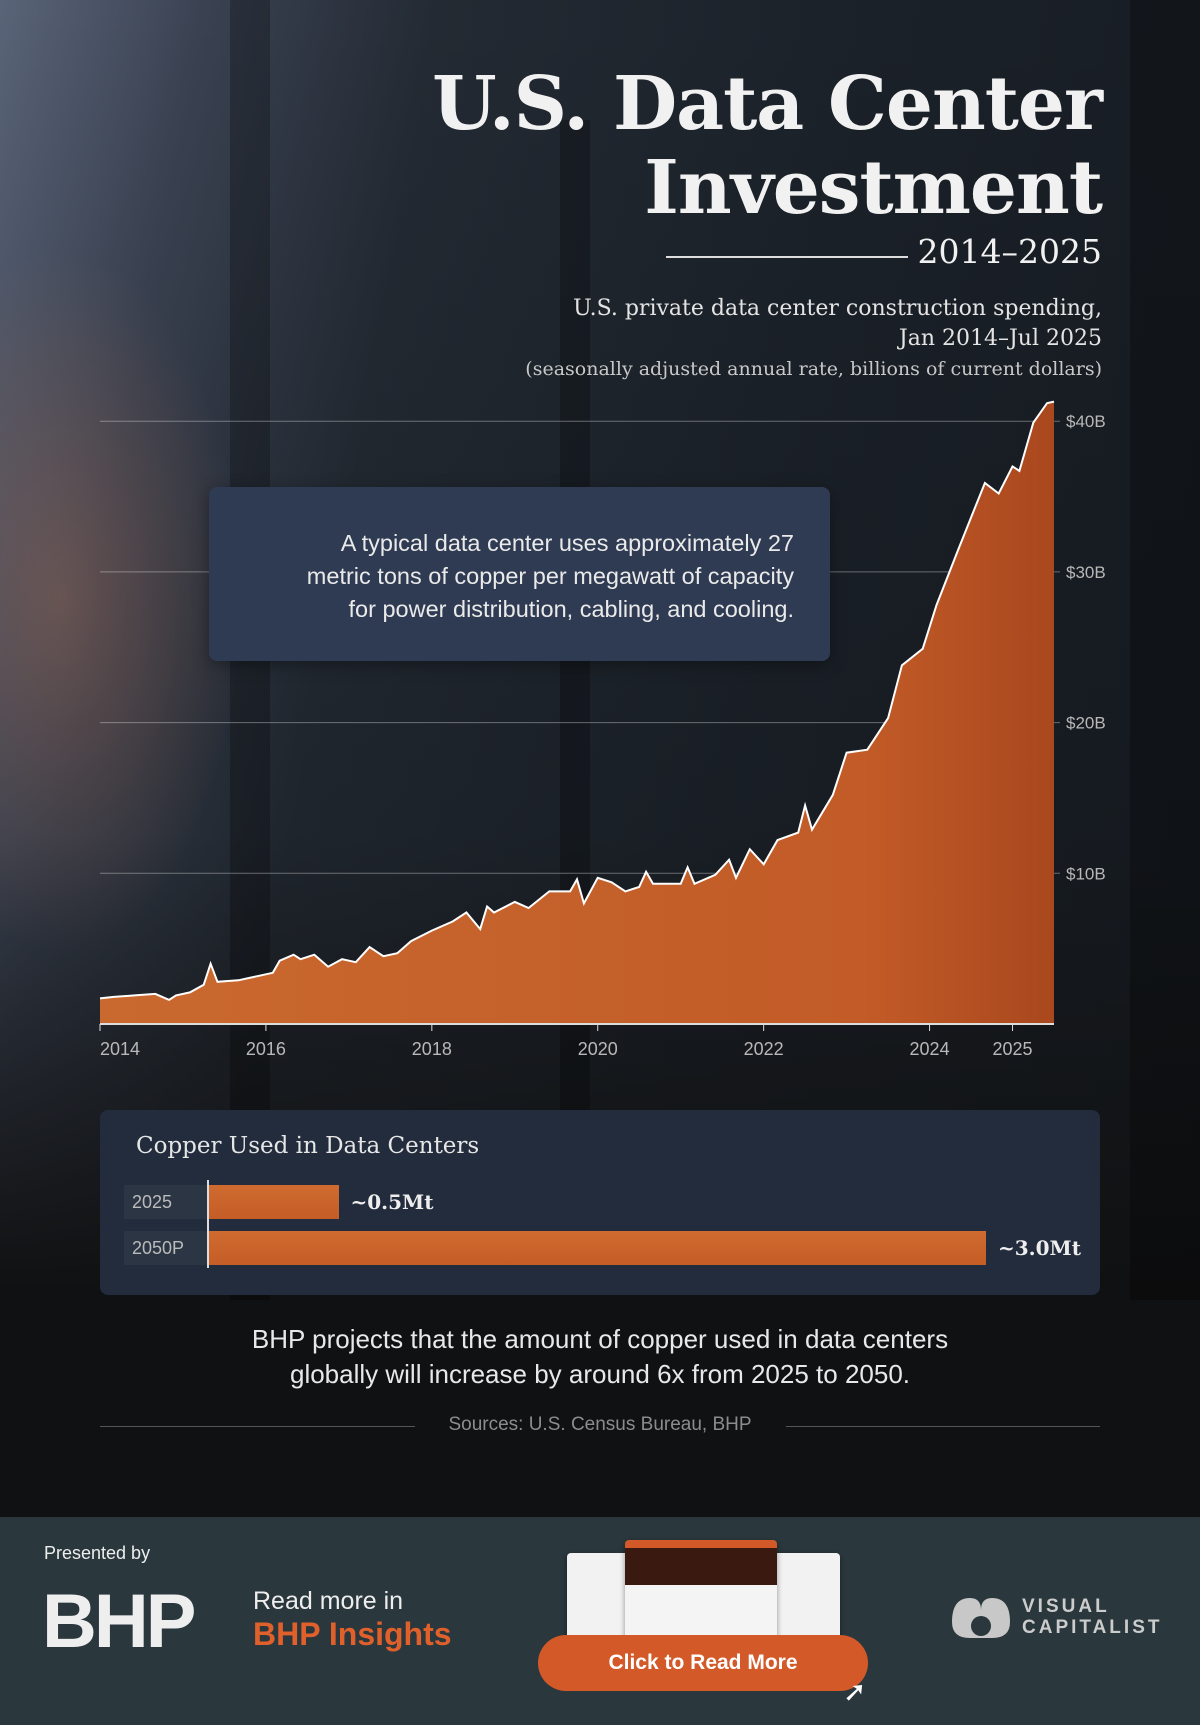 The image size is (1200, 1725). Describe the element at coordinates (1086, 723) in the screenshot. I see `y-tick-label: $20B` at that location.